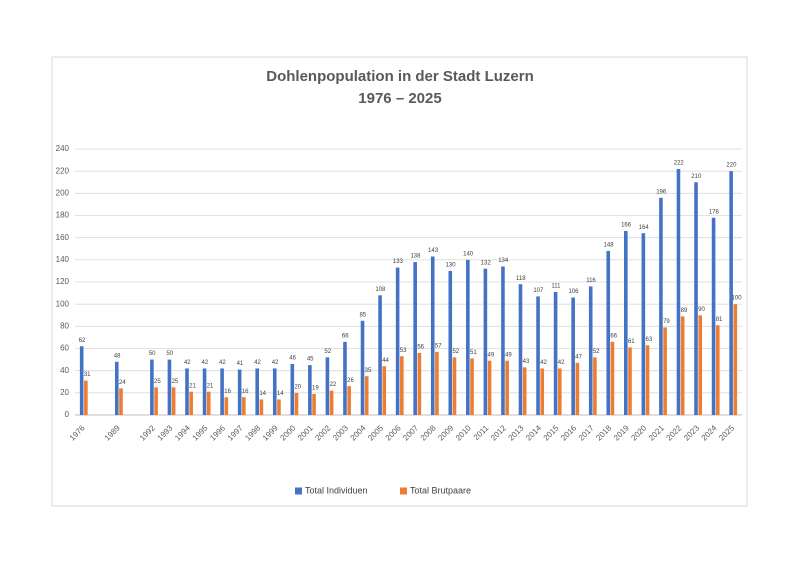 This screenshot has width=800, height=566. Describe the element at coordinates (240, 364) in the screenshot. I see `value-label: 41` at that location.